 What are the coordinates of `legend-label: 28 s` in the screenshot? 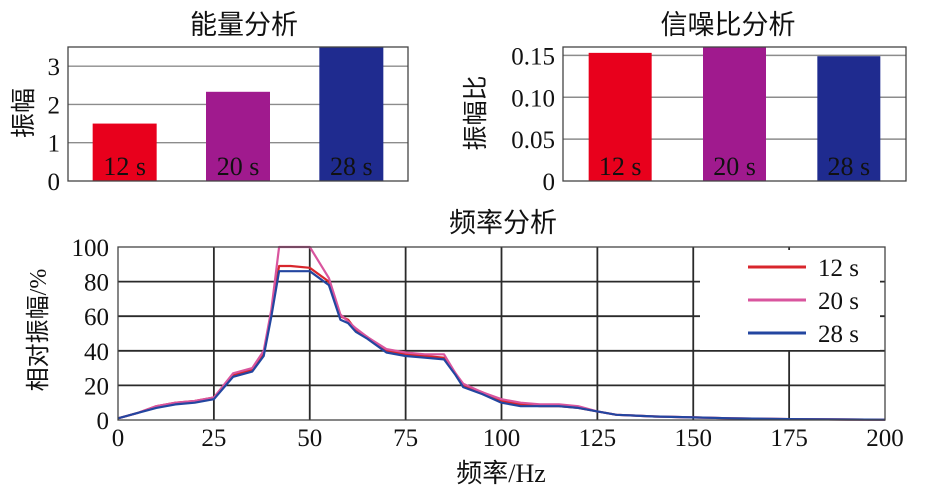 It's located at (838, 334).